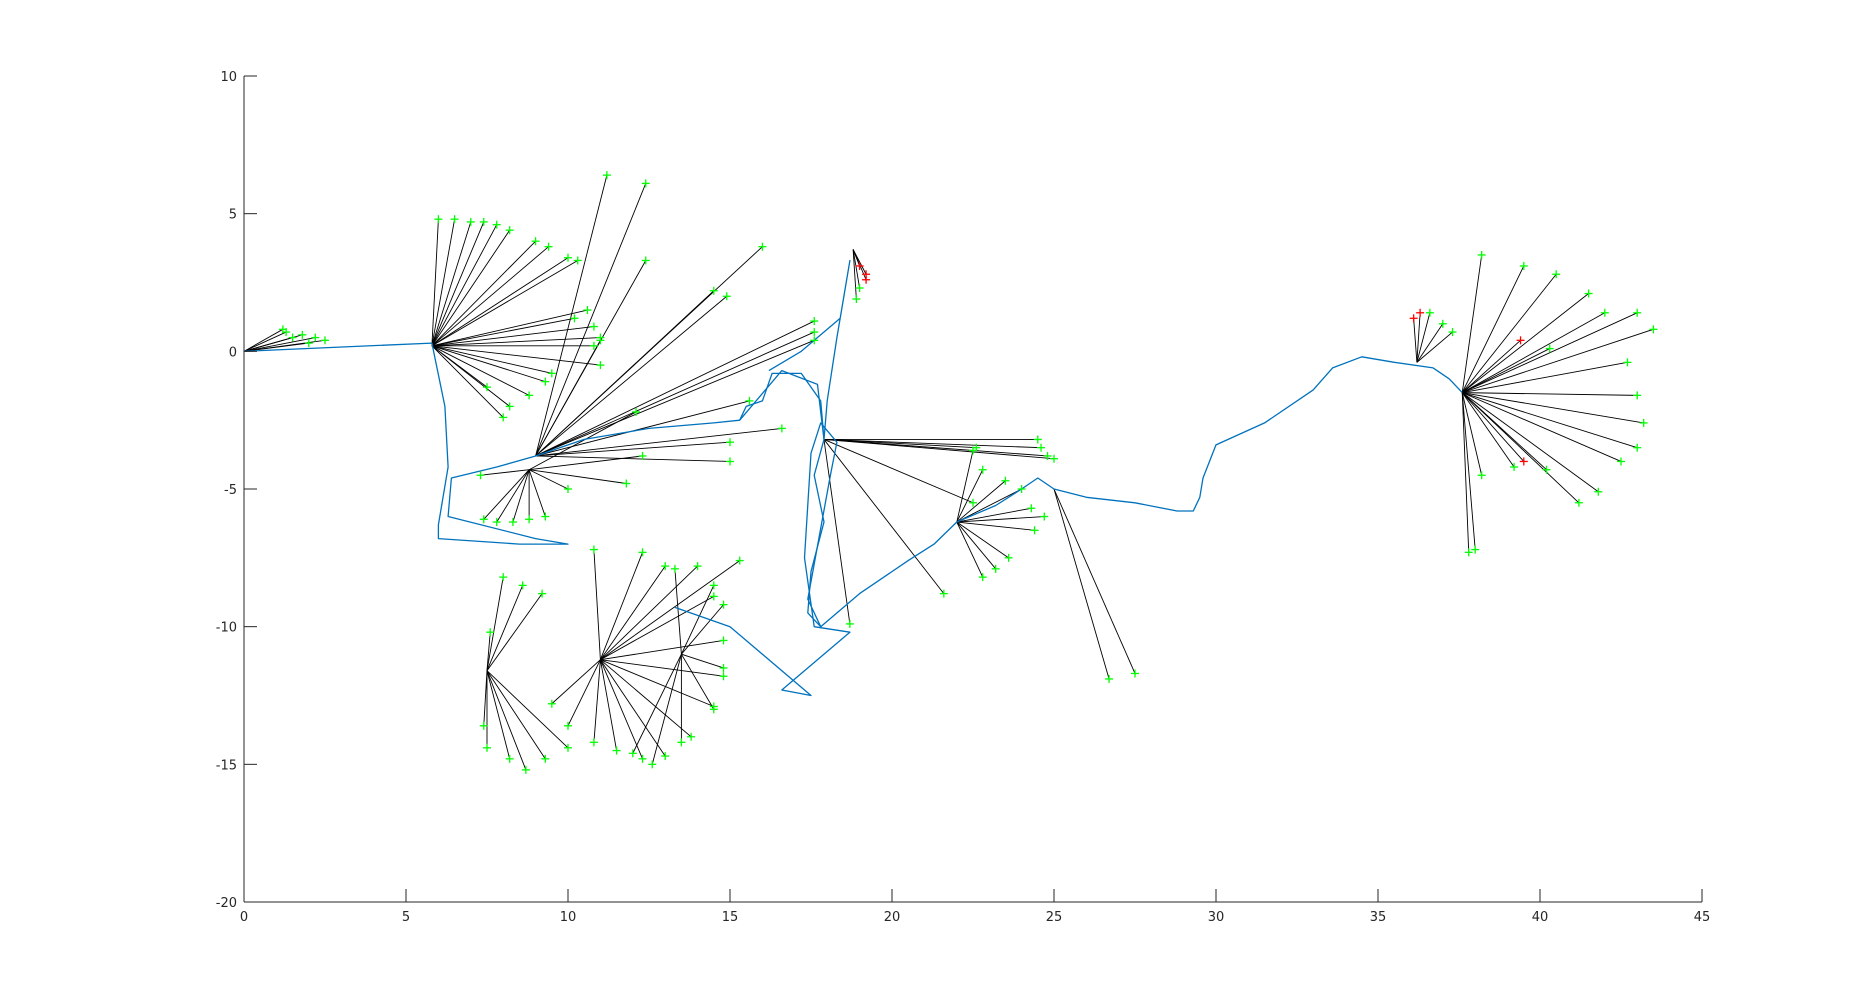 Image resolution: width=1855 pixels, height=1001 pixels. I want to click on y-tick-label: -15, so click(226, 765).